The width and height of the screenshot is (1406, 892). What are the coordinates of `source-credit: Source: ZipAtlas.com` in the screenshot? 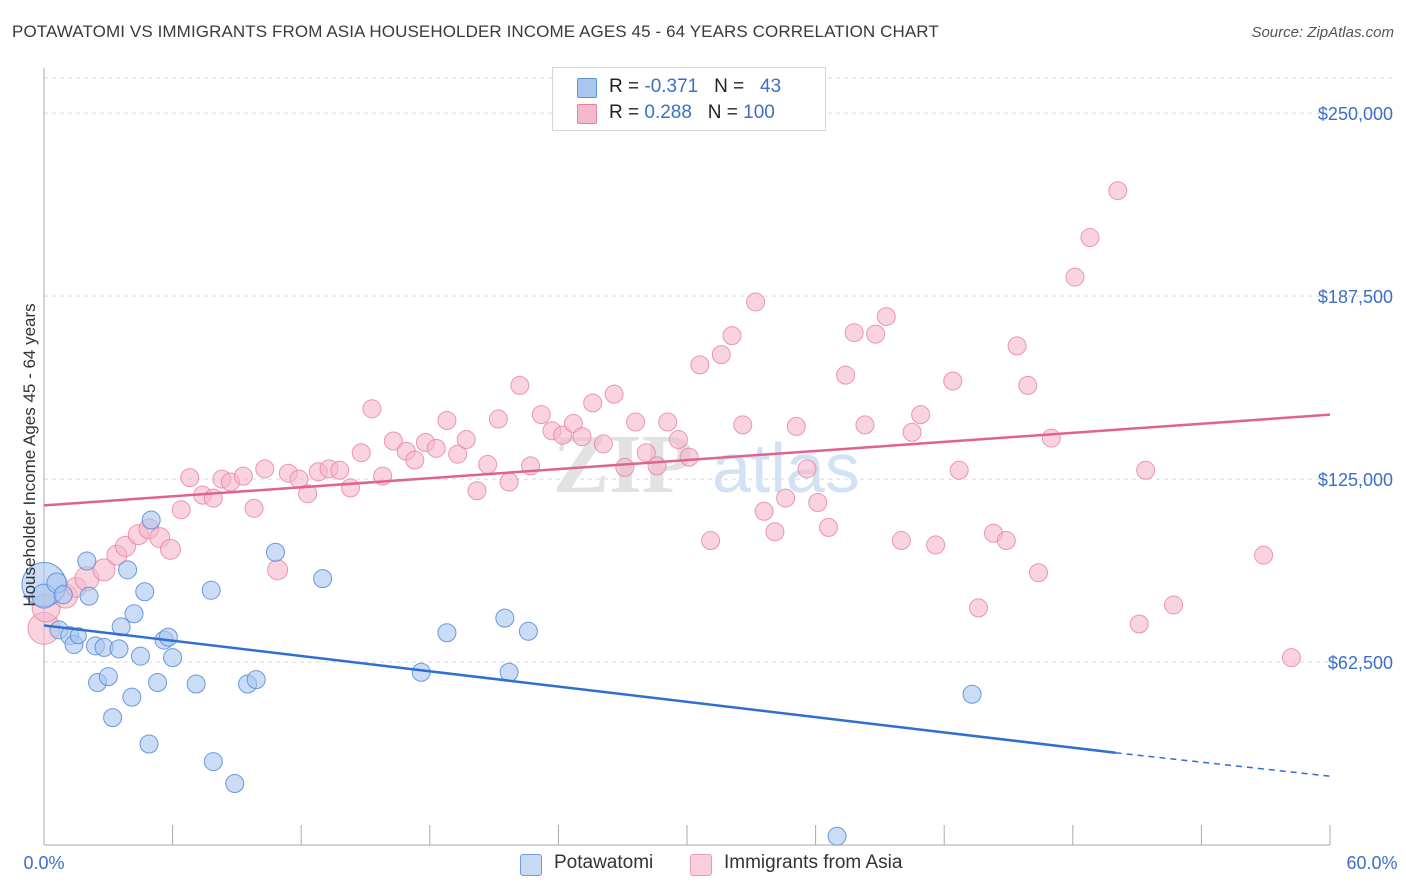 It's located at (1322, 32).